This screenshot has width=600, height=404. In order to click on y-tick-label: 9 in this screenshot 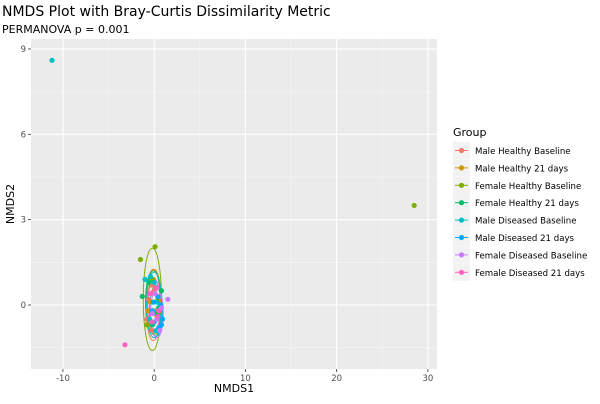, I will do `click(23, 50)`.